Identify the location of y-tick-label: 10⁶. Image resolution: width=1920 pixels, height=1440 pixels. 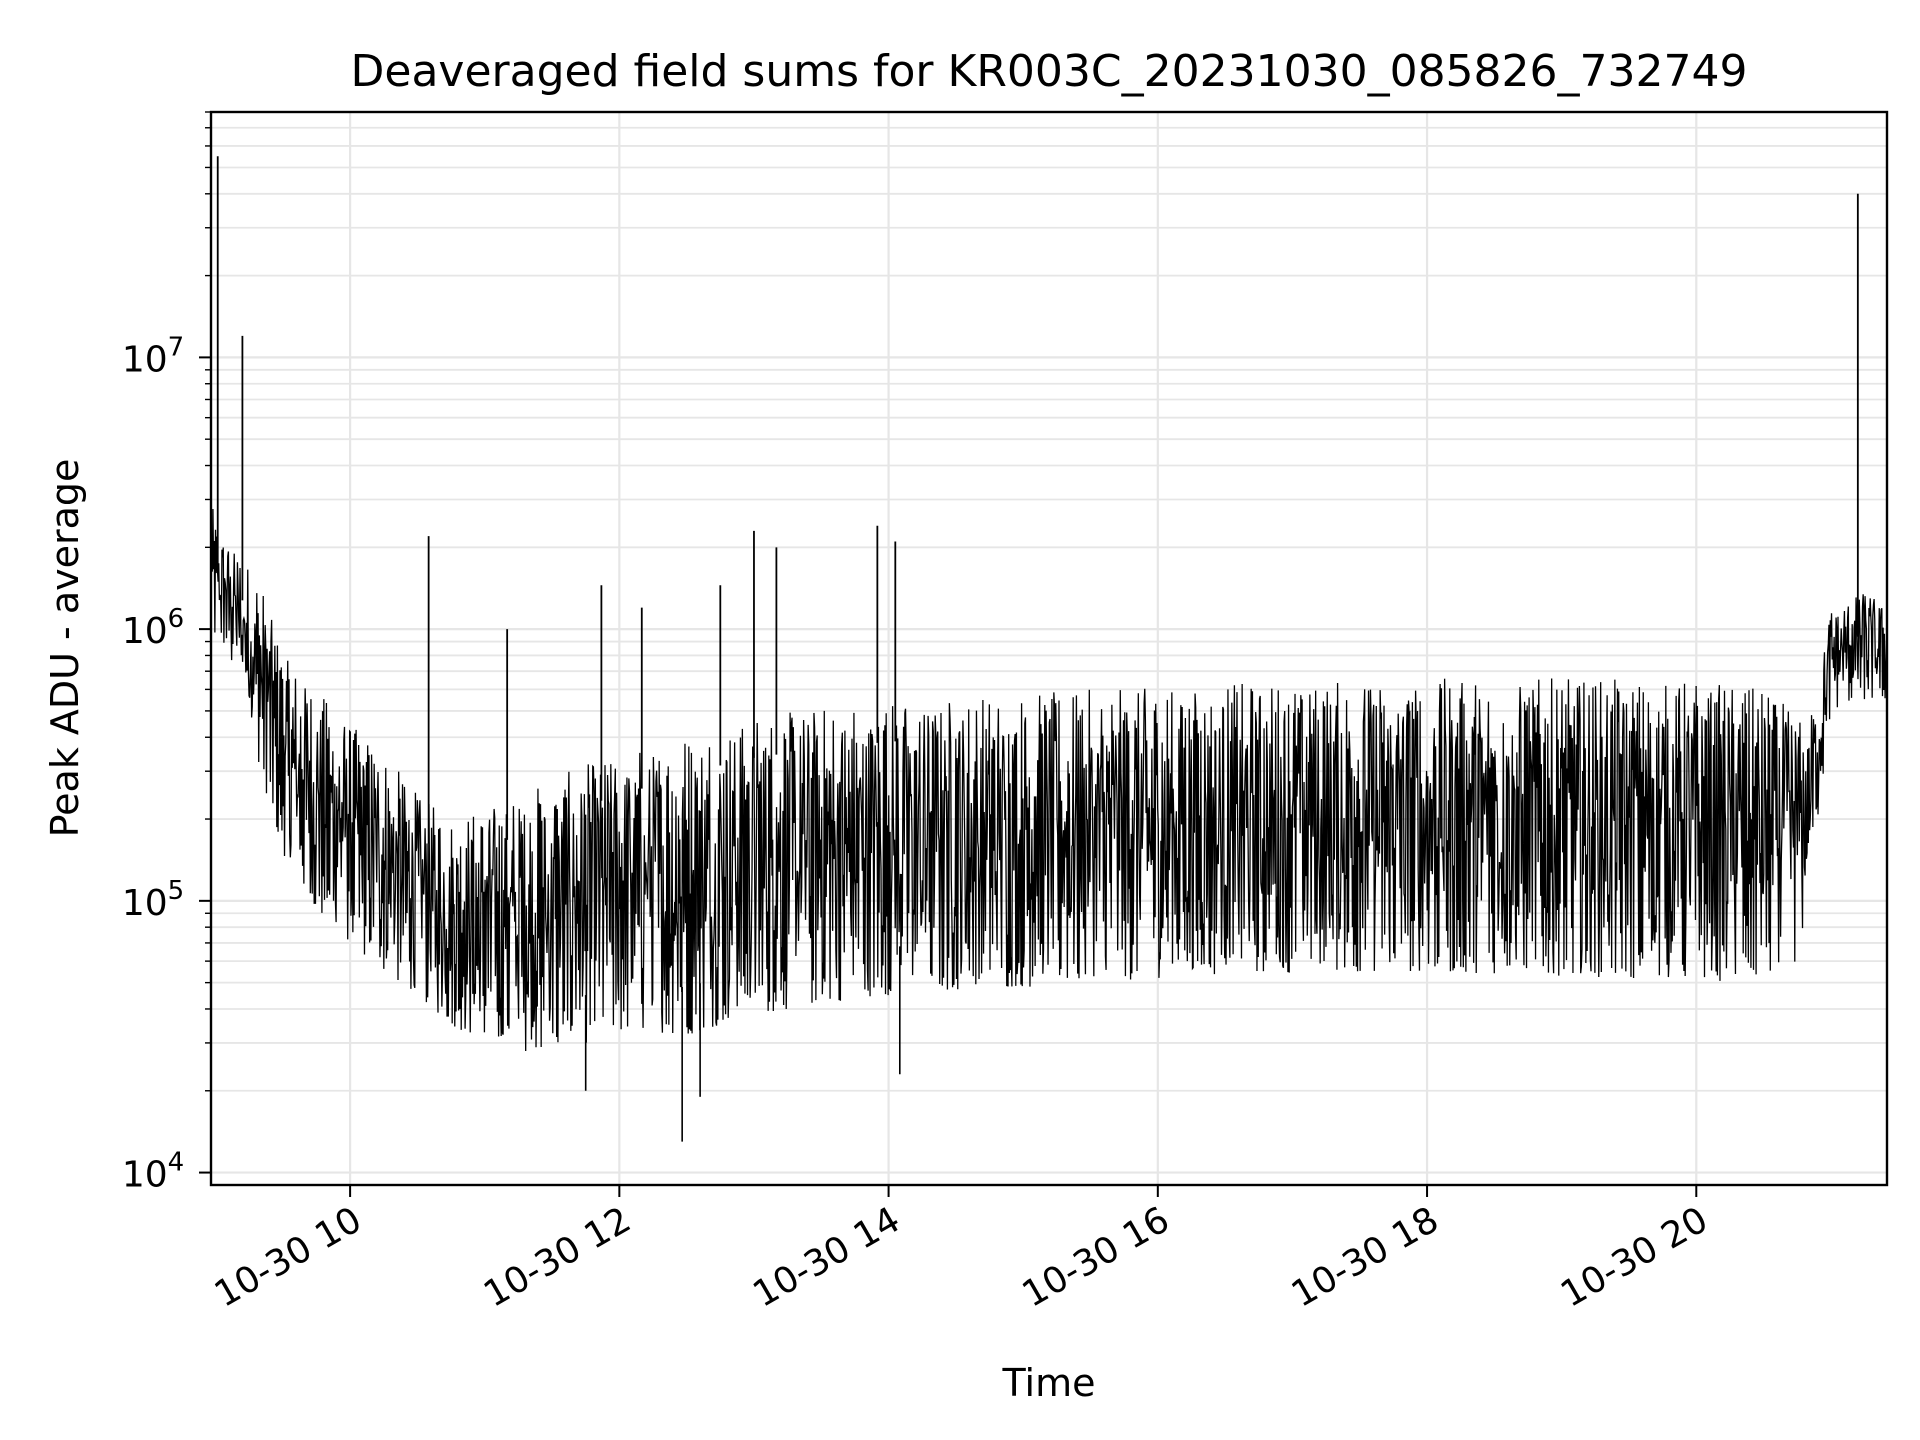
(153, 628).